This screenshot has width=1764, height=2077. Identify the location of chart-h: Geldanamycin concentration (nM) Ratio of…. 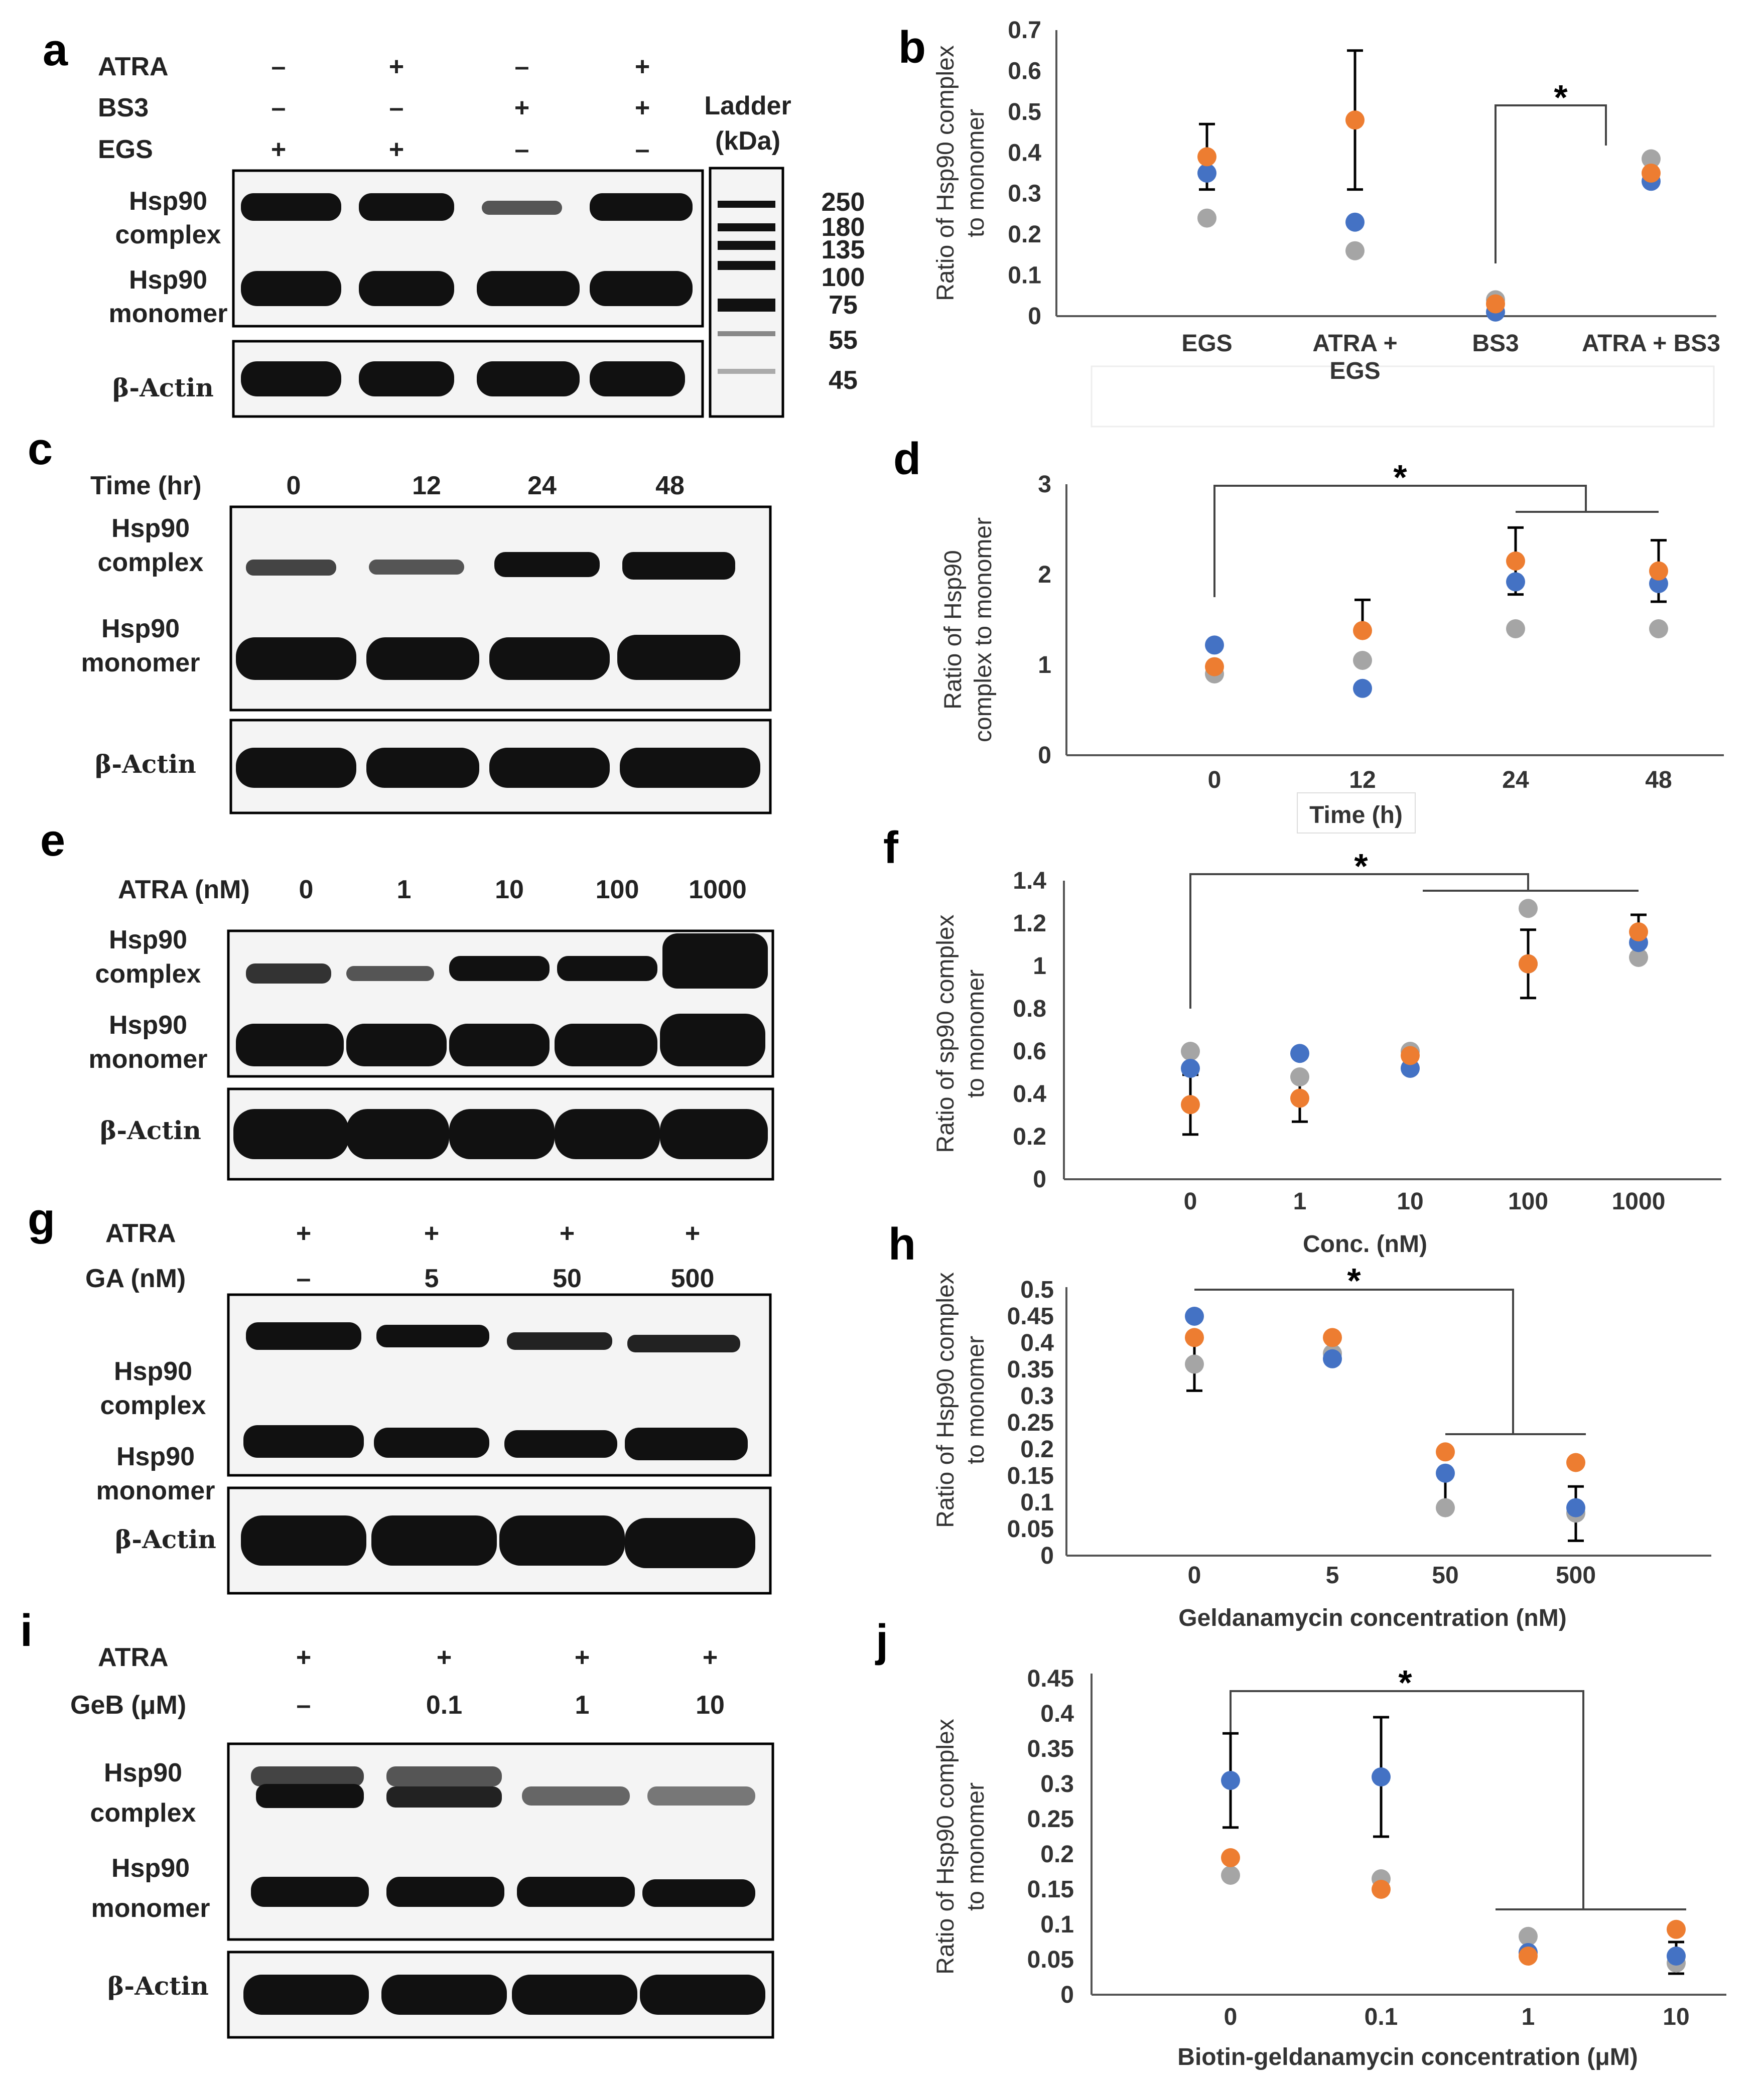
(1321, 1446).